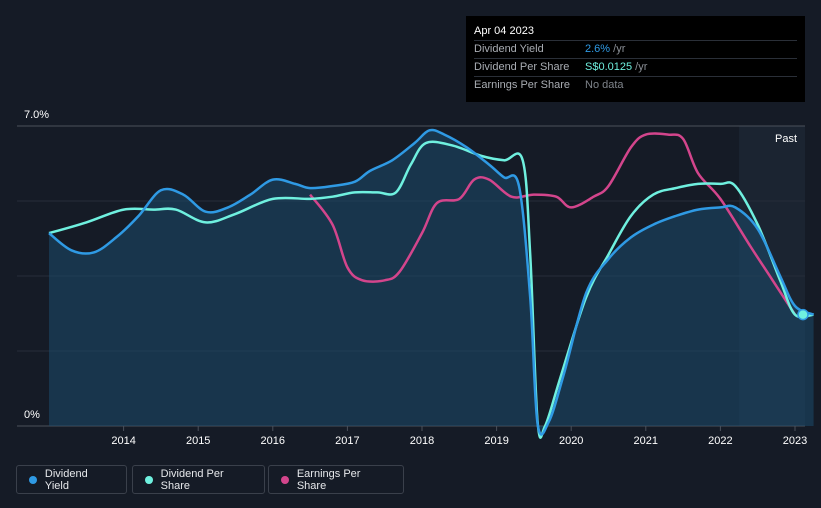 The height and width of the screenshot is (508, 821). Describe the element at coordinates (522, 85) in the screenshot. I see `tooltip-label: Earnings Per Share` at that location.